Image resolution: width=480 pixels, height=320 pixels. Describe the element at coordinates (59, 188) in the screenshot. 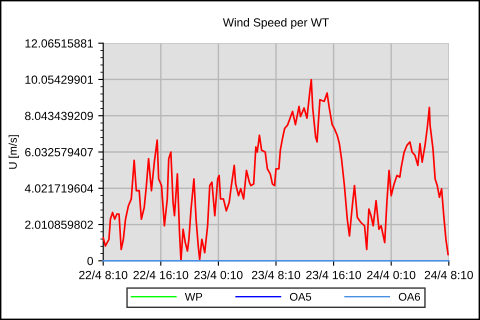

I see `y-tick-label: 4.021719604` at that location.